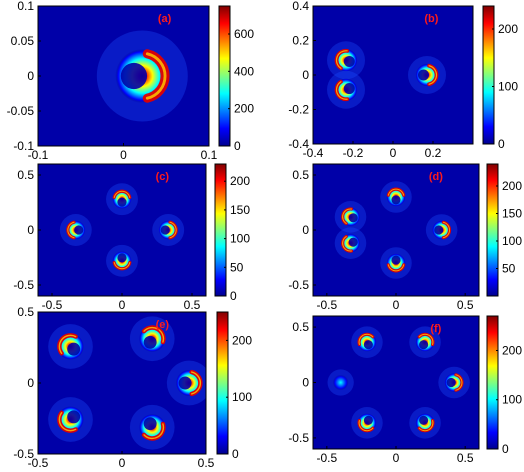 The width and height of the screenshot is (524, 472). Describe the element at coordinates (38, 155) in the screenshot. I see `x-tick-label: -0.1` at that location.